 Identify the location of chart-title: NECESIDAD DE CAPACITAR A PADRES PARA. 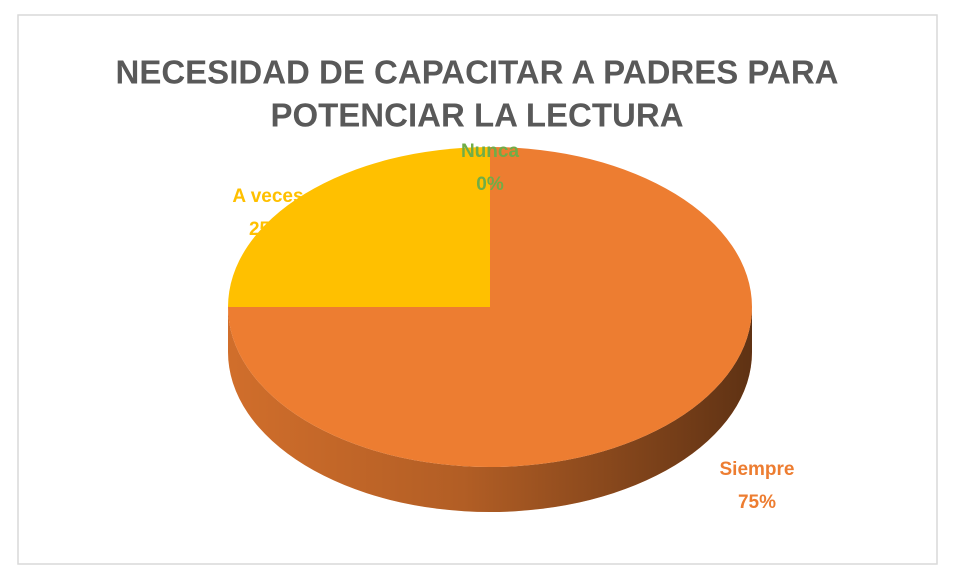
(477, 72).